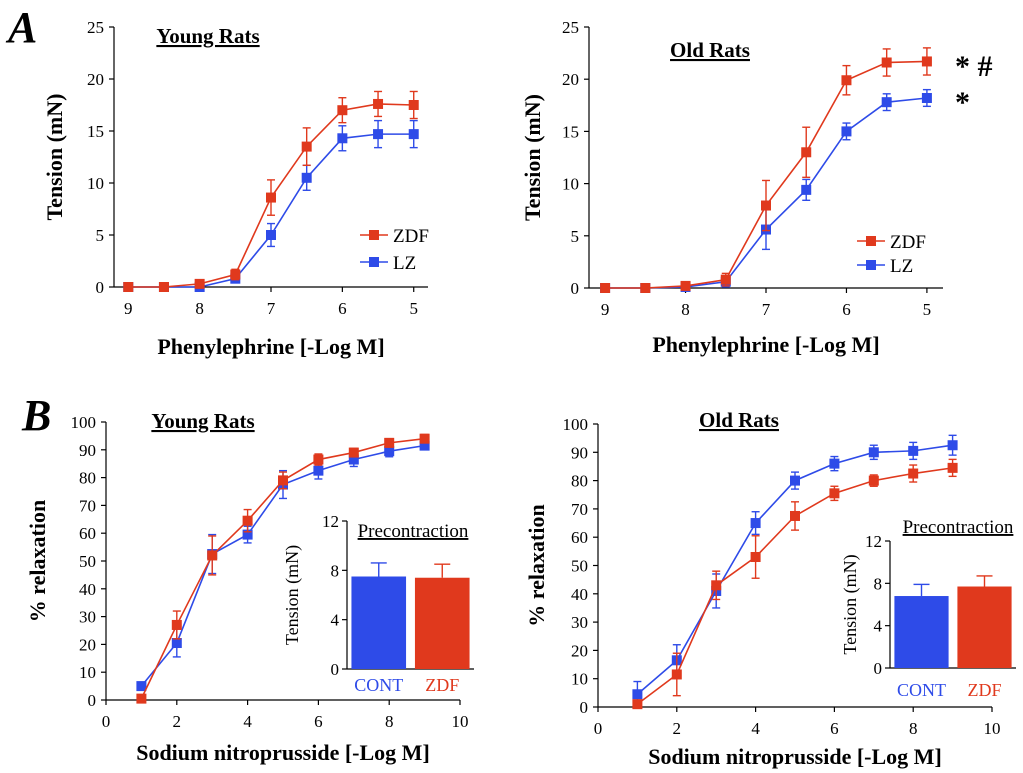 The image size is (1023, 773). Describe the element at coordinates (21, 27) in the screenshot. I see `panel-letter-a: A` at that location.